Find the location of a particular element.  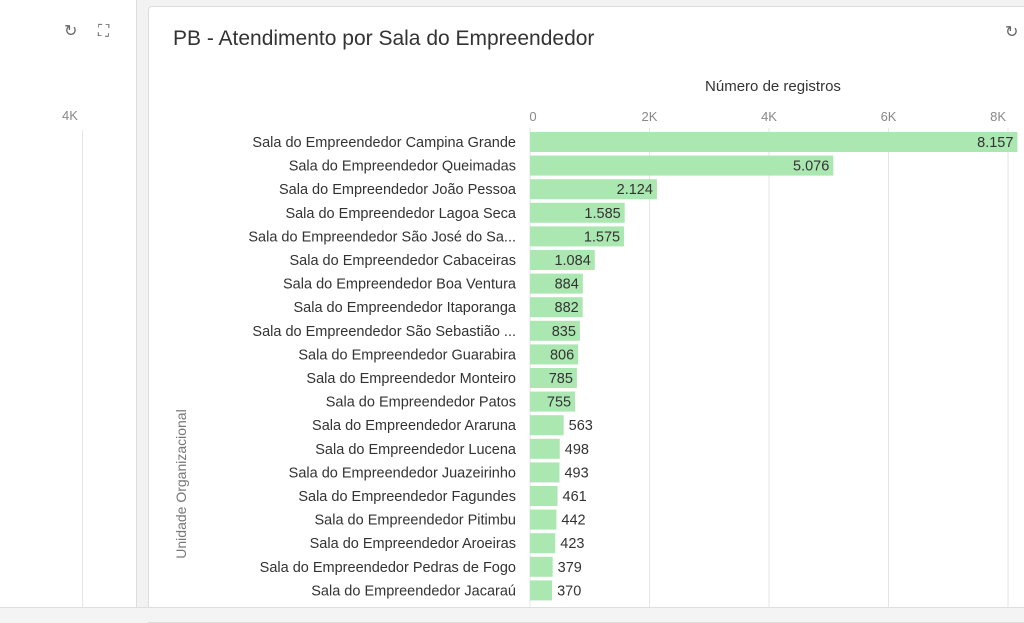

category-label: Sala do Empreendedor Boa Ventura is located at coordinates (400, 285).